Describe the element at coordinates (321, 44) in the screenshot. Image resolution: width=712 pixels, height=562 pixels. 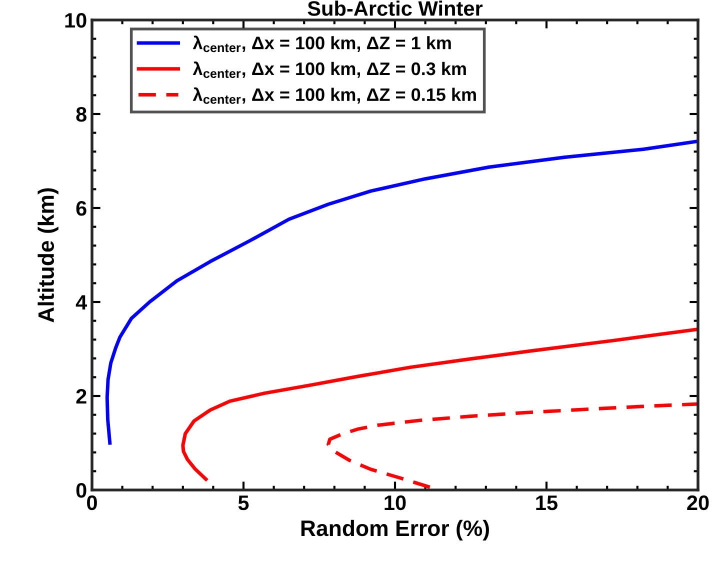
I see `legend-label: λ$_{center}$, Δx = 100 km, ΔZ = 1 km` at that location.